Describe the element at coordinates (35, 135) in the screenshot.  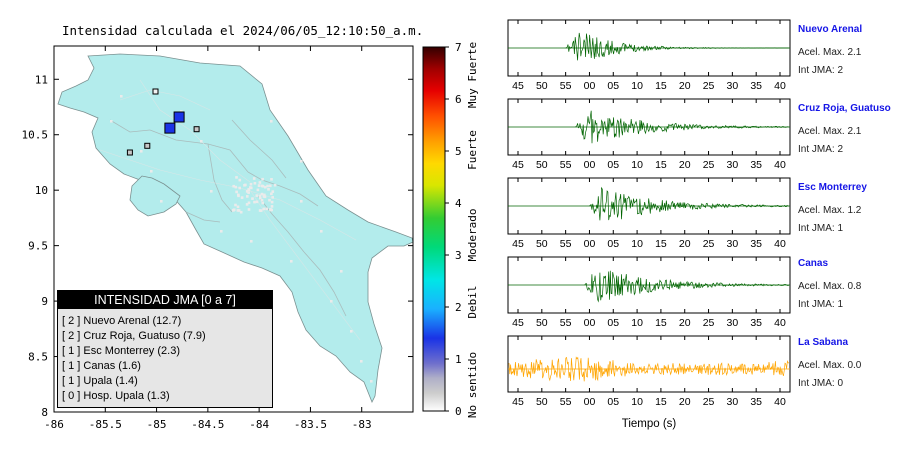
I see `y-tick-label: 10.5` at that location.